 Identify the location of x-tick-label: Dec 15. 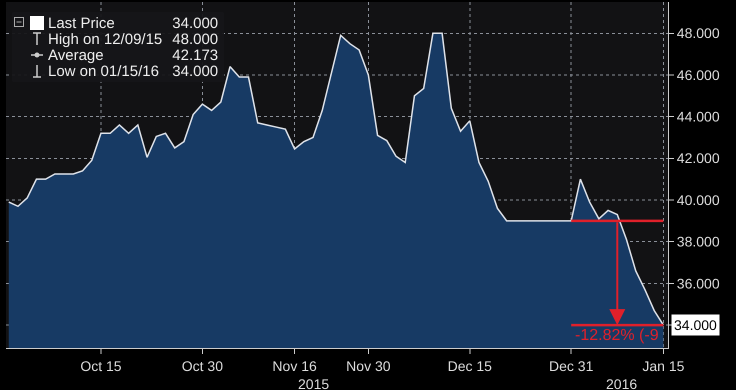
(470, 366).